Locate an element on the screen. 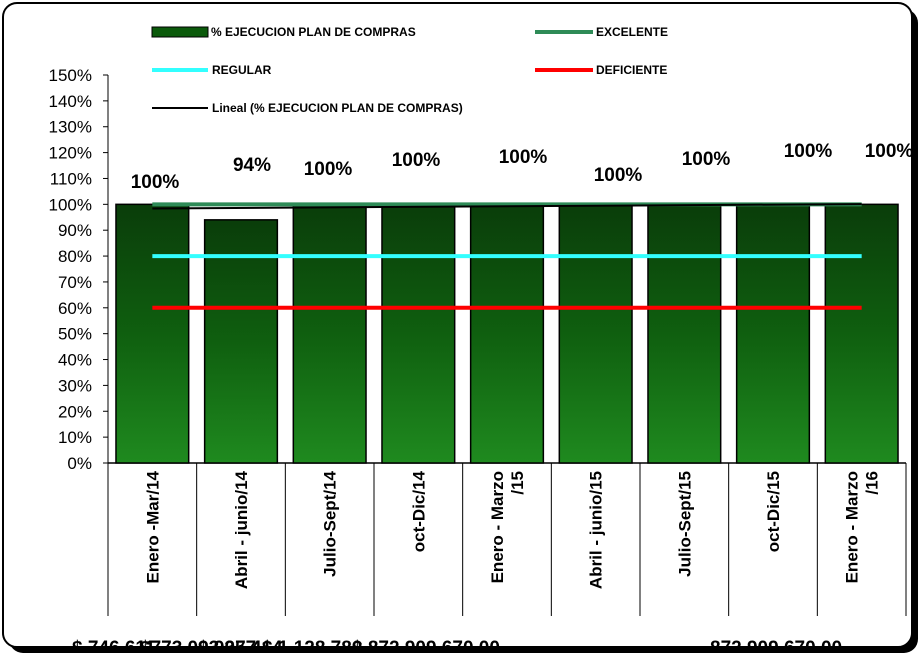 Image resolution: width=918 pixels, height=658 pixels. y-tick-label: 150% is located at coordinates (70, 75).